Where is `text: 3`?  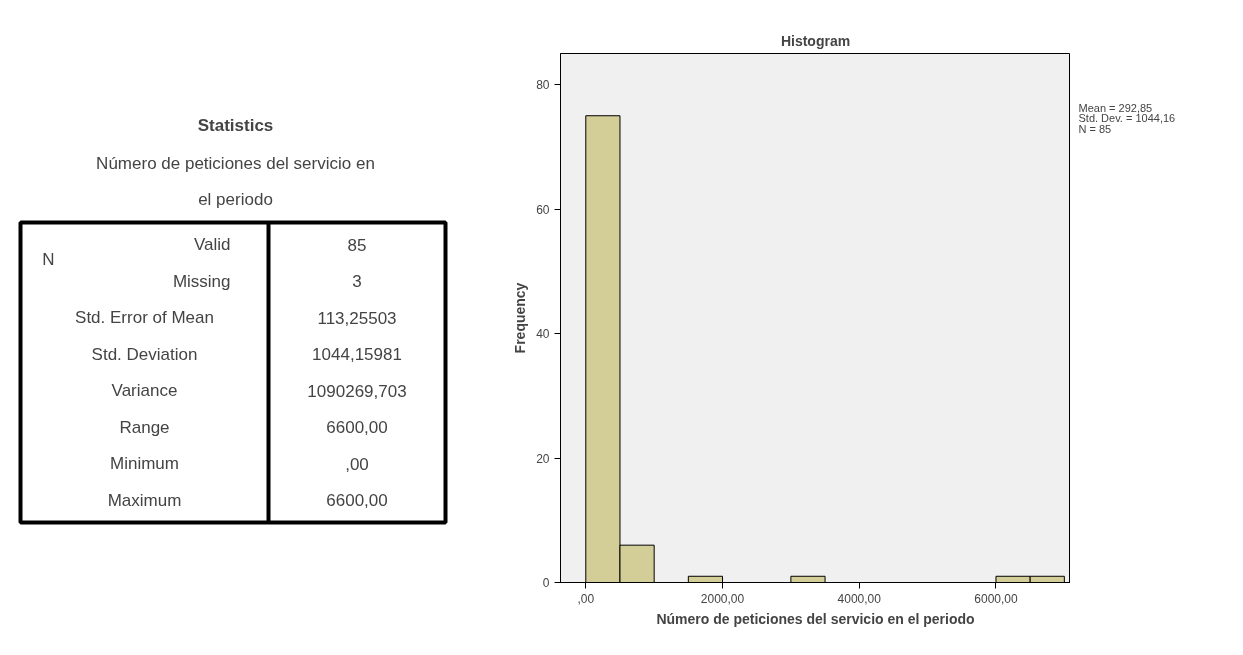 text: 3 is located at coordinates (357, 282).